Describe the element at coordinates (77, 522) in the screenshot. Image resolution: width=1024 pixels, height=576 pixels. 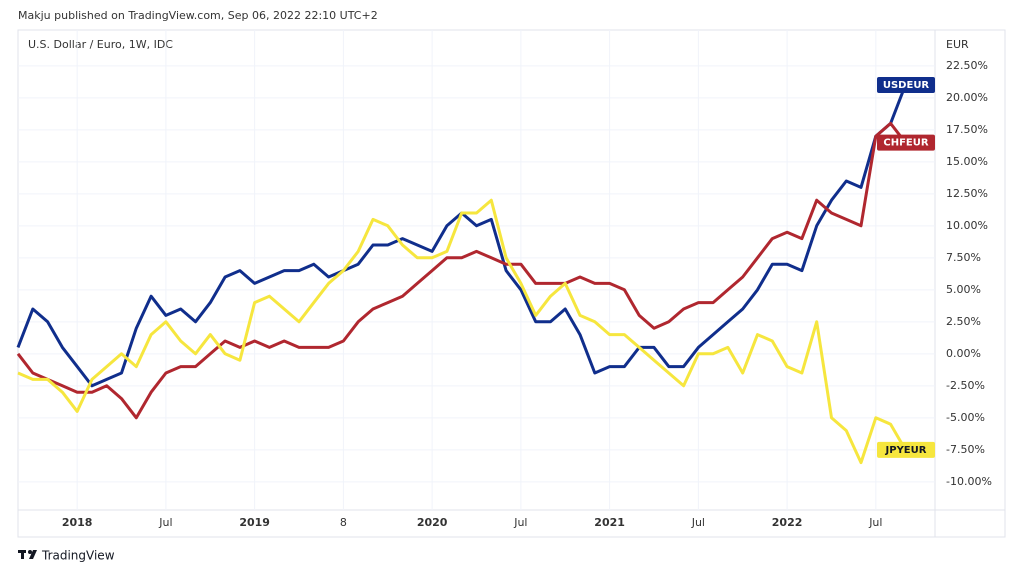
I see `x-tick-label: 2018` at that location.